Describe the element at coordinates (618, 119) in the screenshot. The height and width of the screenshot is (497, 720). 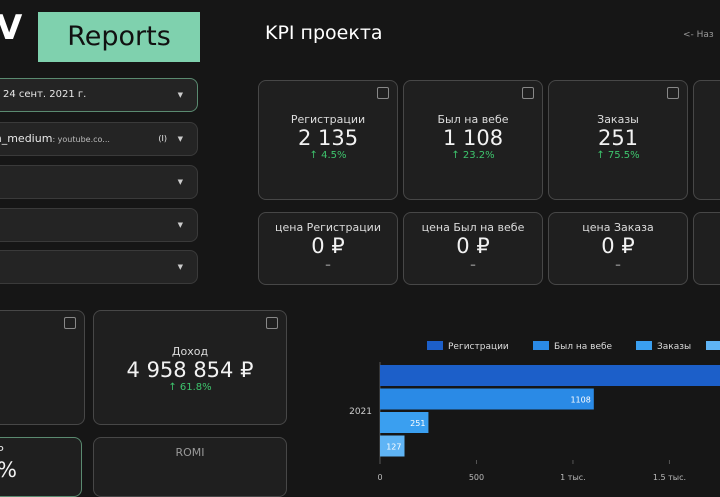
I see `kpi-label: Заказы` at that location.